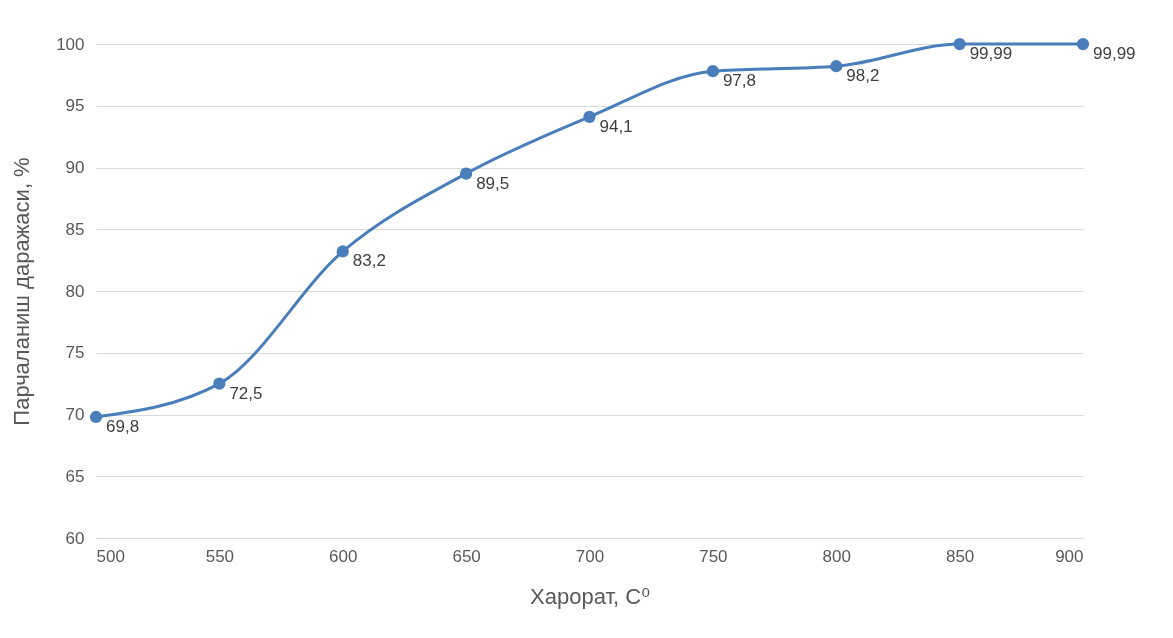  I want to click on y-axis-title: Парчаланиш даражаси, %, so click(22, 291).